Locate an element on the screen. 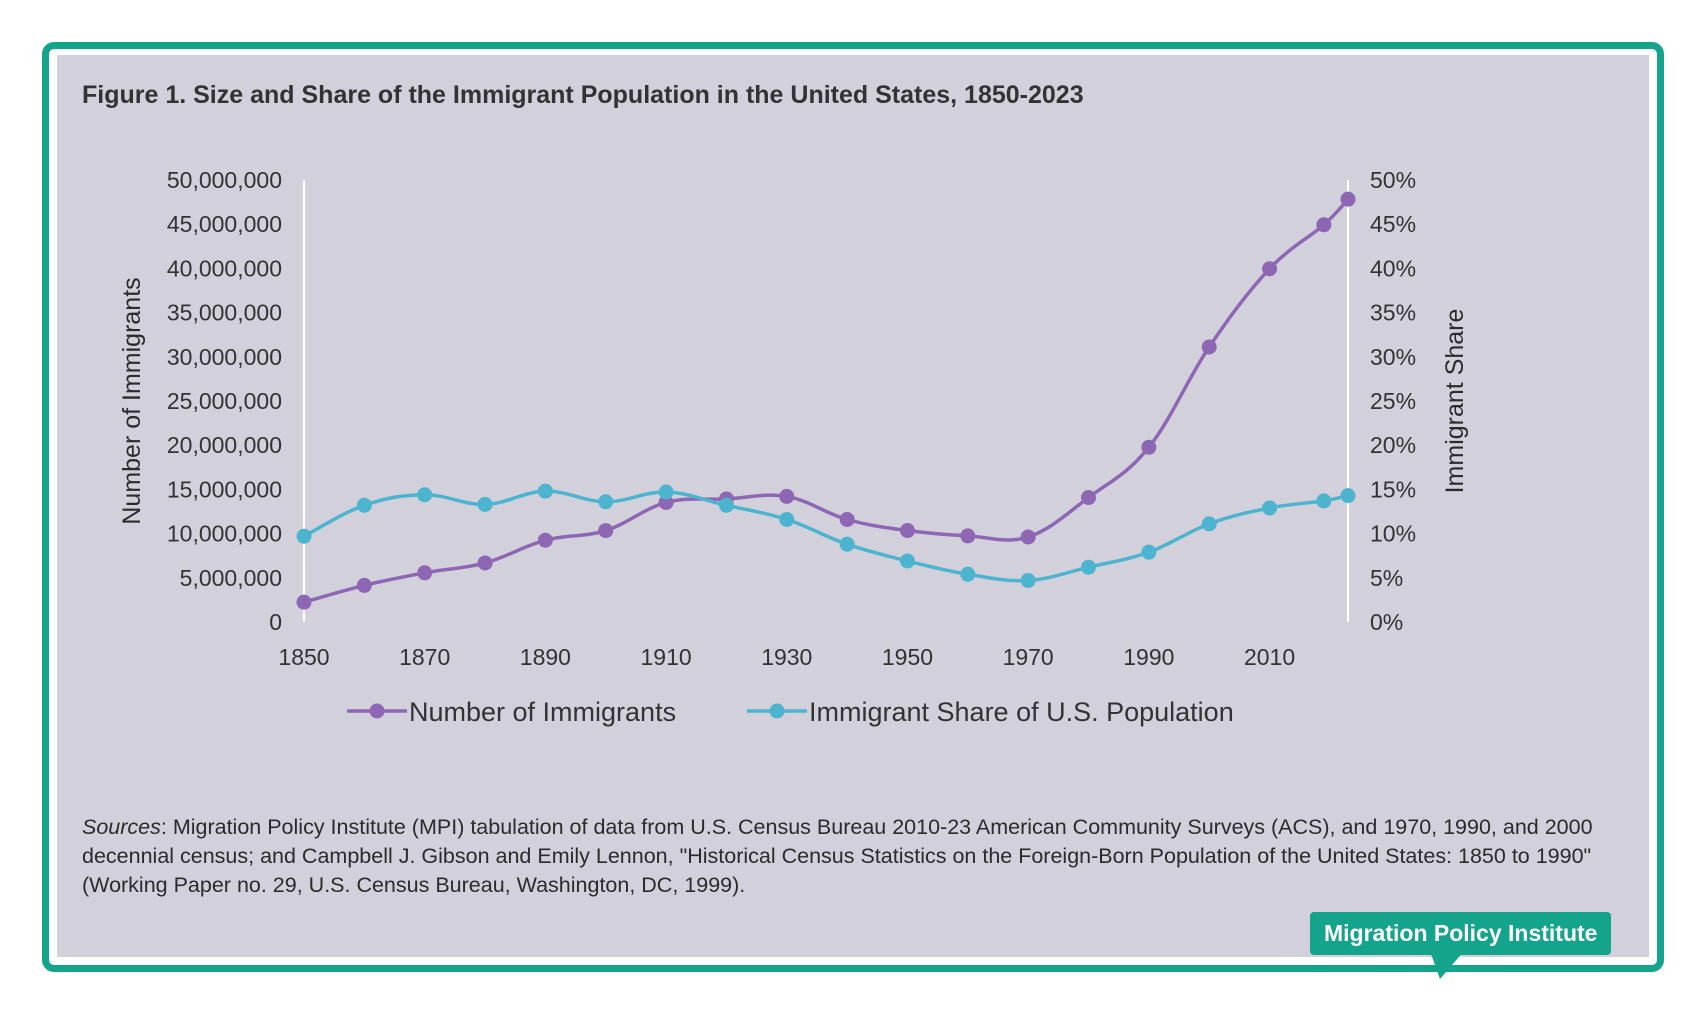  mpi-badge: Migration Policy Institute is located at coordinates (1461, 933).